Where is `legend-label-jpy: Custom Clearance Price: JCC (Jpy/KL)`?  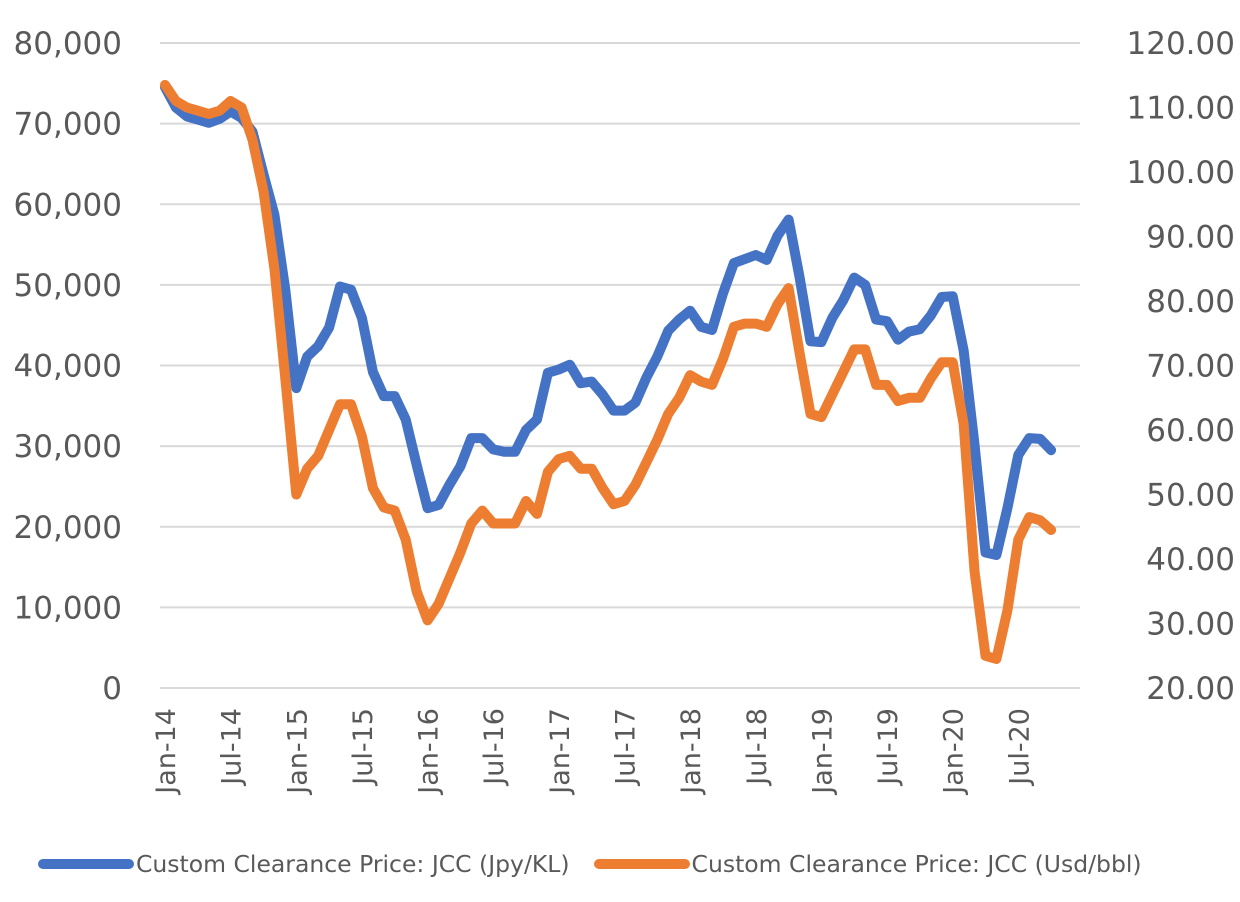 legend-label-jpy: Custom Clearance Price: JCC (Jpy/KL) is located at coordinates (353, 864).